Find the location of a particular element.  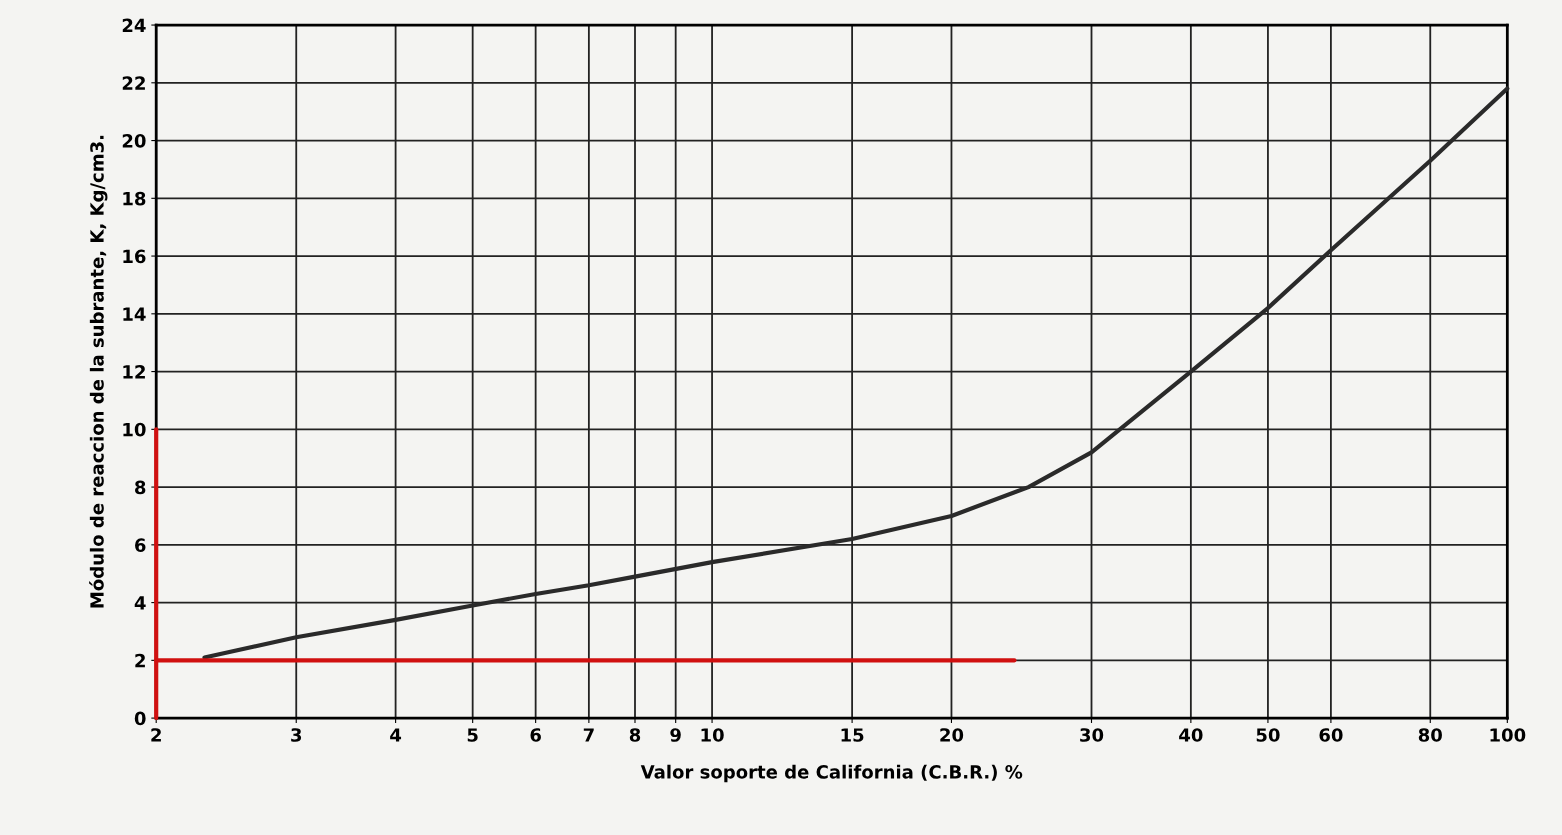

x-axis-title: Valor soporte de California (C.B.R.) % is located at coordinates (831, 773).